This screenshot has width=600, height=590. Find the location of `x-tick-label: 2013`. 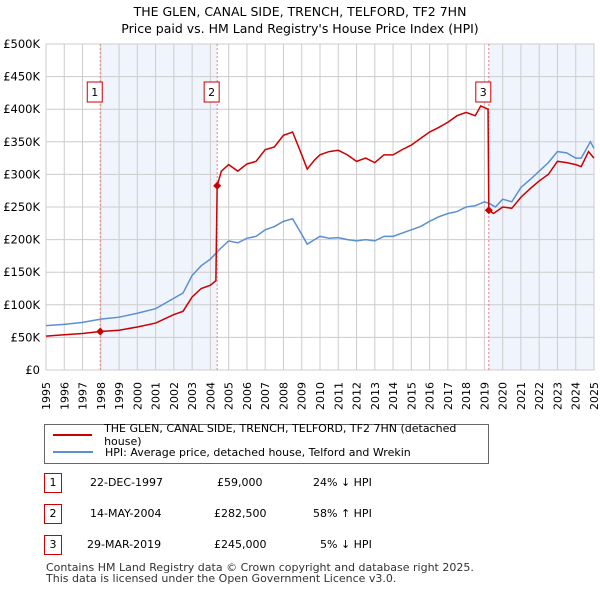

x-tick-label: 2013 is located at coordinates (375, 396).